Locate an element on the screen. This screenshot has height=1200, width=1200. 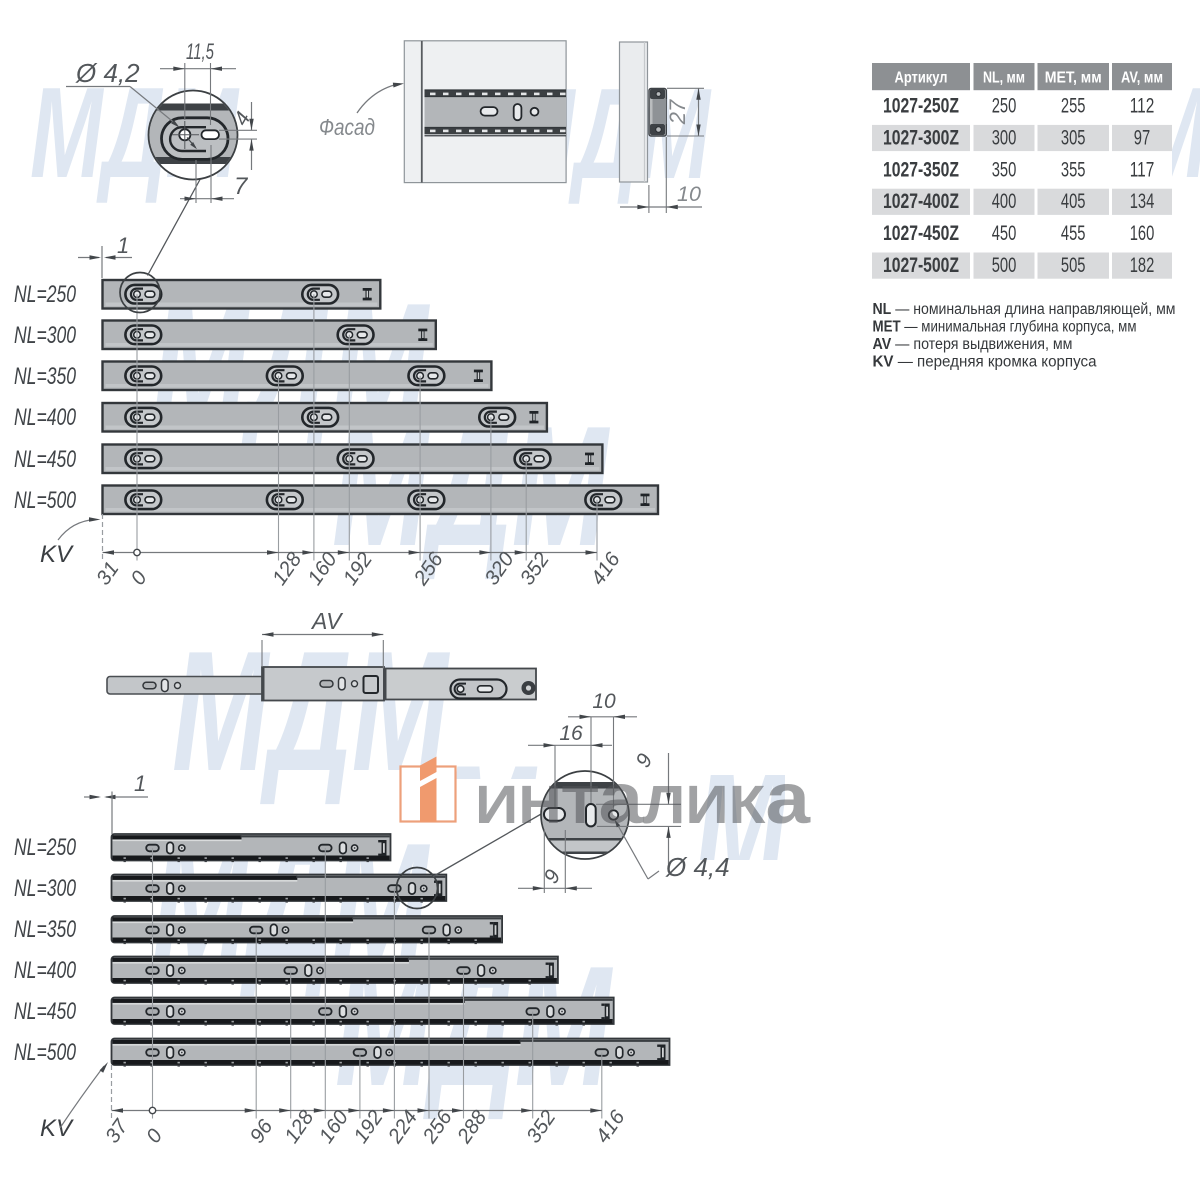
svg-text: 117 is located at coordinates (1142, 169).